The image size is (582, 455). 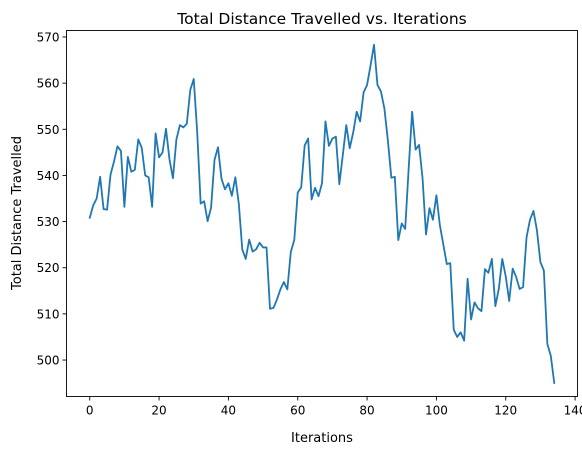 I want to click on y-tick-label: 510, so click(x=48, y=314).